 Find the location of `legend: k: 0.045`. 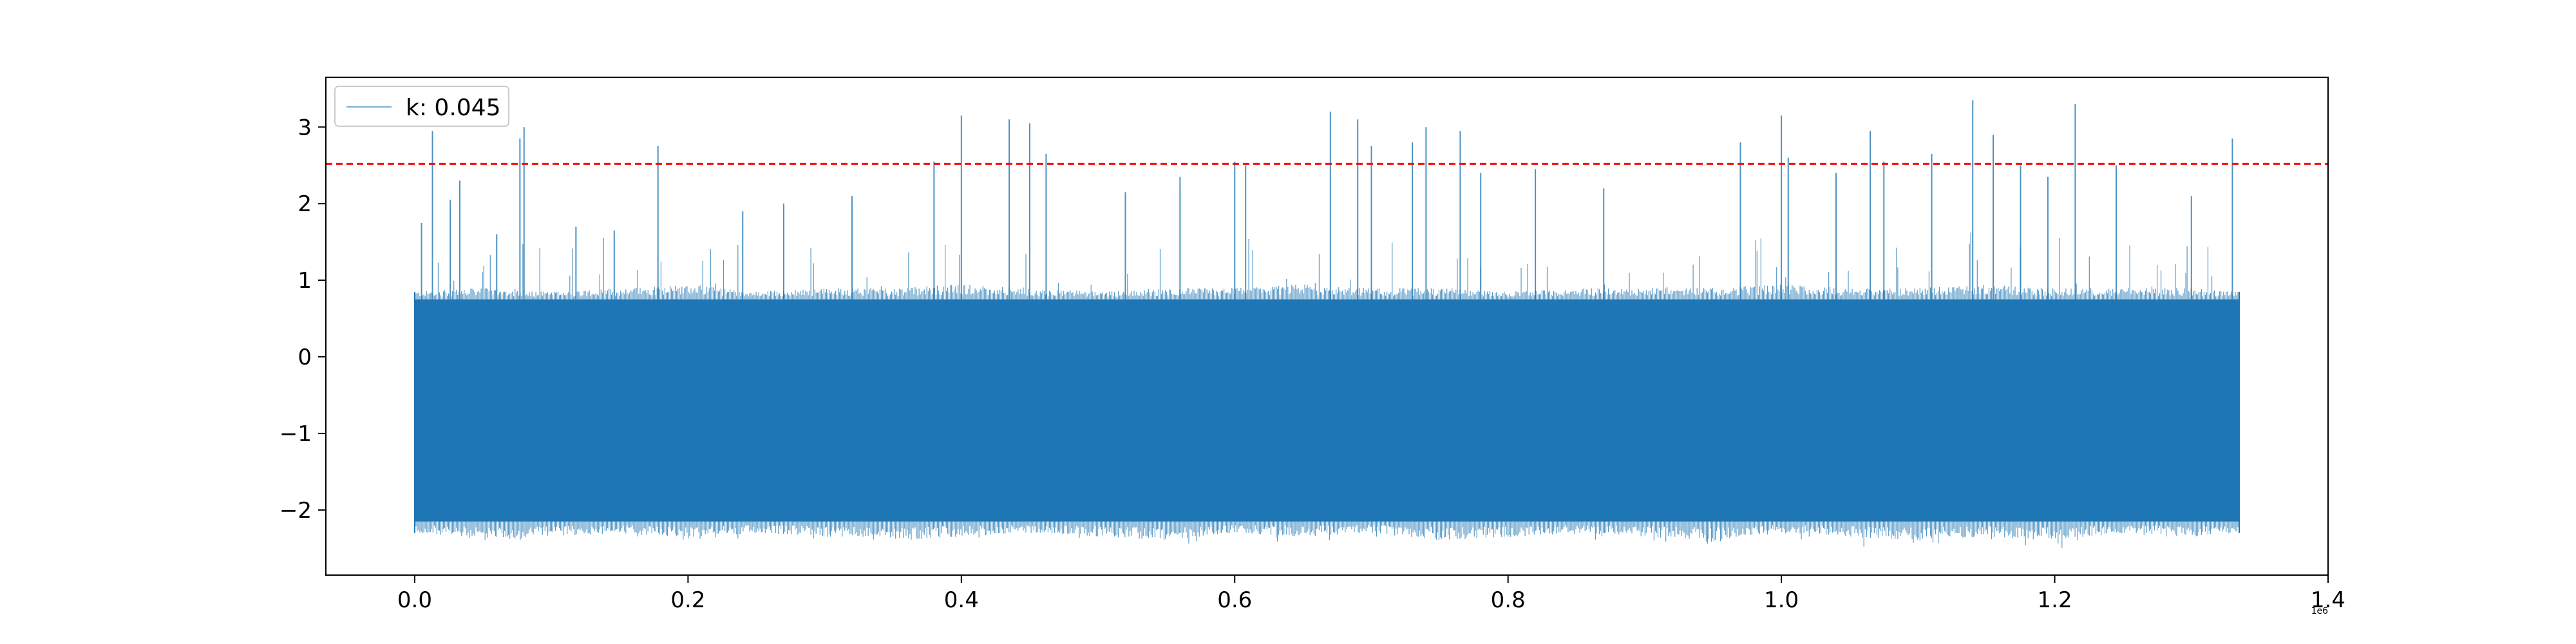

legend: k: 0.045 is located at coordinates (421, 107).